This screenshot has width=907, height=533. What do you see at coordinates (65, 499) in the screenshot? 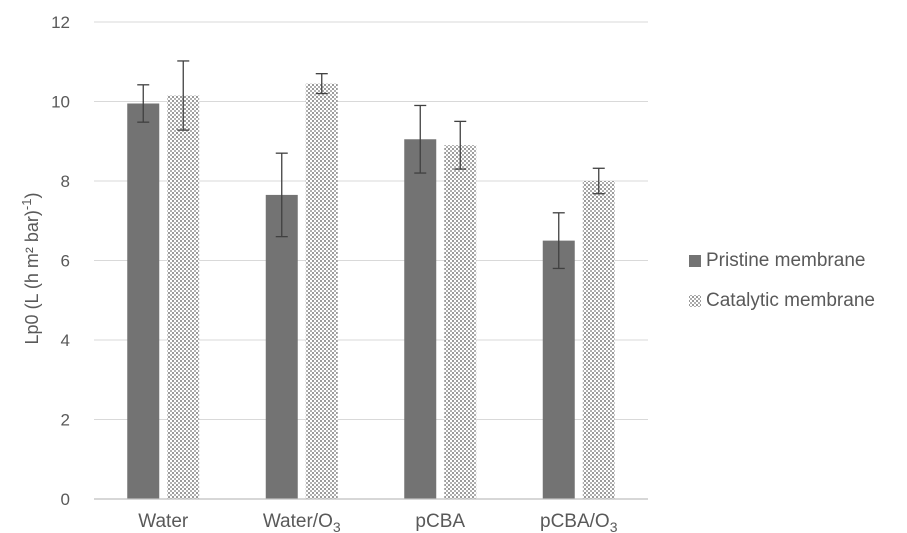
I see `y-tick-label: 0` at bounding box center [65, 499].